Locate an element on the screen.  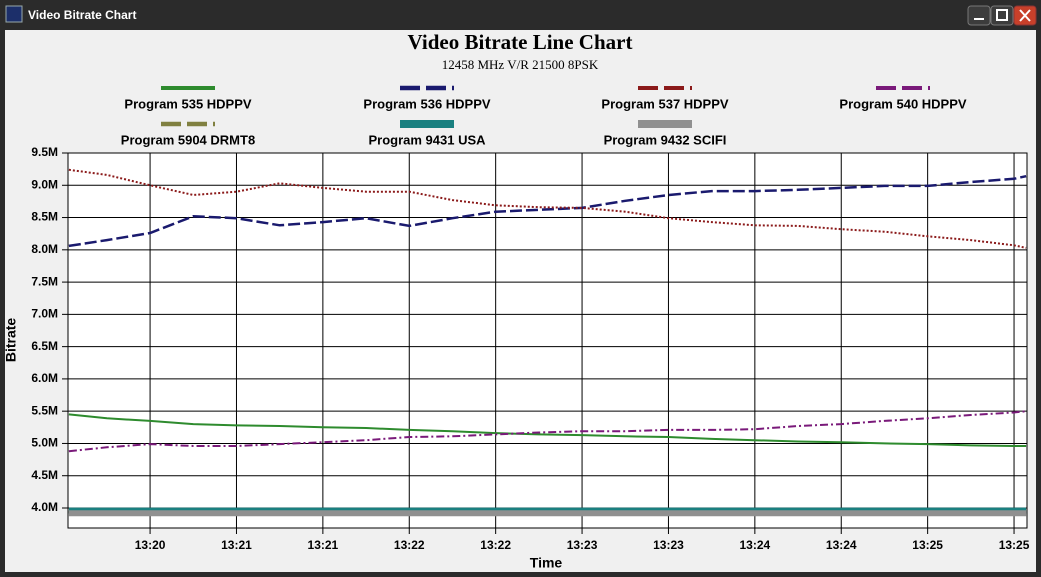
legend-label: Program 9431 USA is located at coordinates (427, 139).